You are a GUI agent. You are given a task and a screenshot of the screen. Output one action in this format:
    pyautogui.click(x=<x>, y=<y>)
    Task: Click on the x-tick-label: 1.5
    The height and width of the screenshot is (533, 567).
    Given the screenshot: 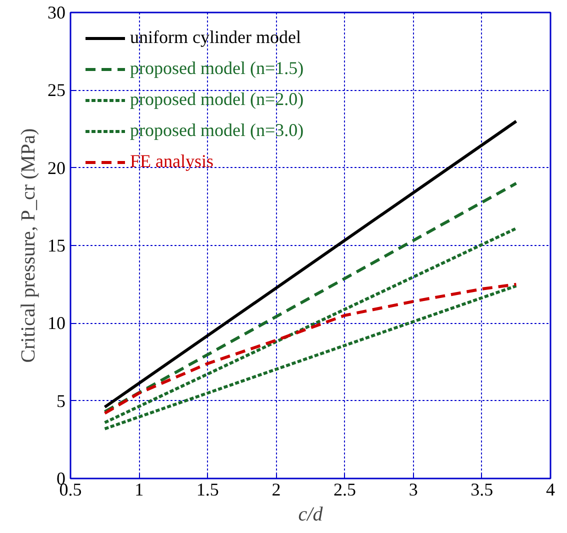 What is the action you would take?
    pyautogui.click(x=207, y=490)
    